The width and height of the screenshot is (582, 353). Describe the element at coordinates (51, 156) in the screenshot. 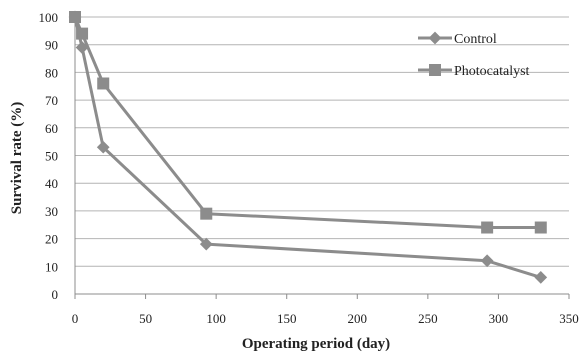

I see `y-tick-label: 50` at that location.